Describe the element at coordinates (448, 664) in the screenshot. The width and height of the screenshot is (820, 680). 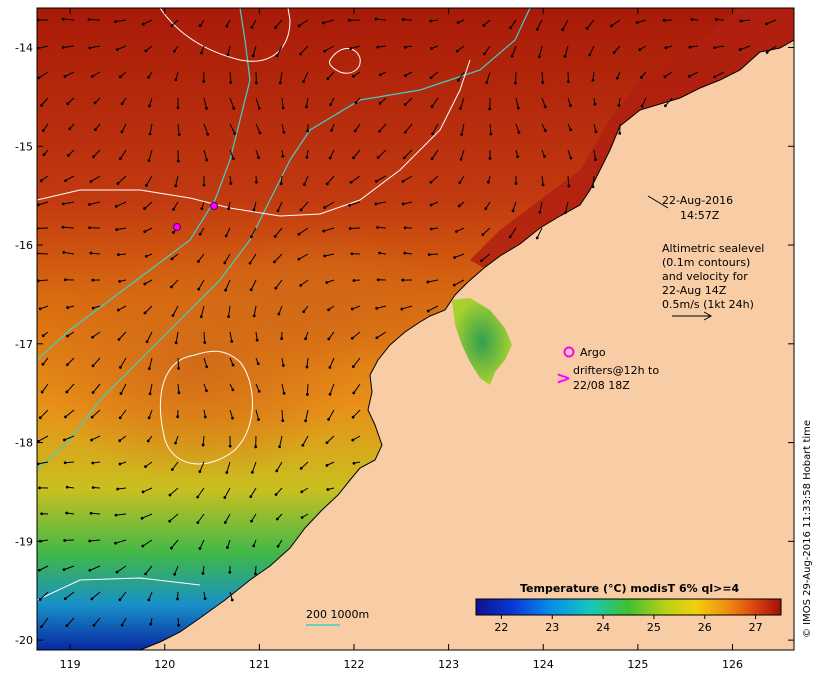
I see `lon-tick-label: 123` at that location.